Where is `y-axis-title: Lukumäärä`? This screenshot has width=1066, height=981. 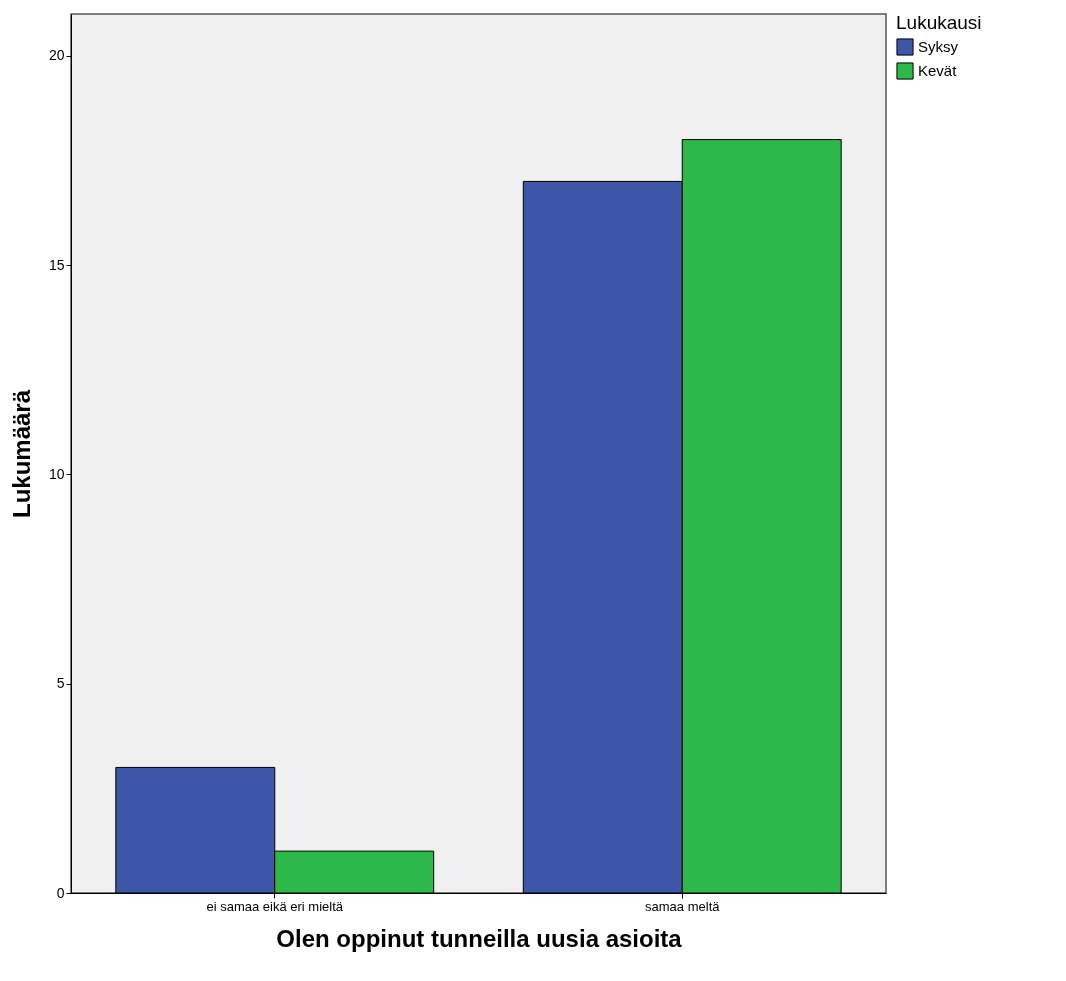 y-axis-title: Lukumäärä is located at coordinates (21, 454).